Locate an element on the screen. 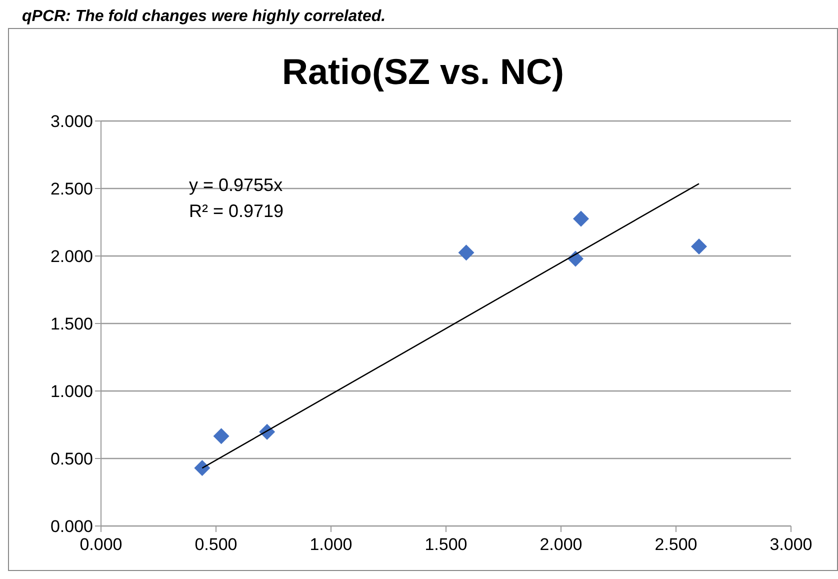 The image size is (838, 579). annotation: R² = 0.9719 is located at coordinates (236, 211).